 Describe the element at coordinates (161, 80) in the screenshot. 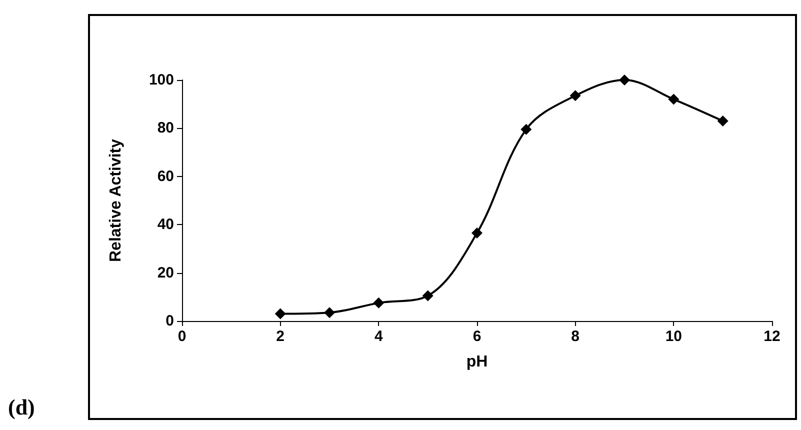

I see `y-tick-label: 100` at that location.